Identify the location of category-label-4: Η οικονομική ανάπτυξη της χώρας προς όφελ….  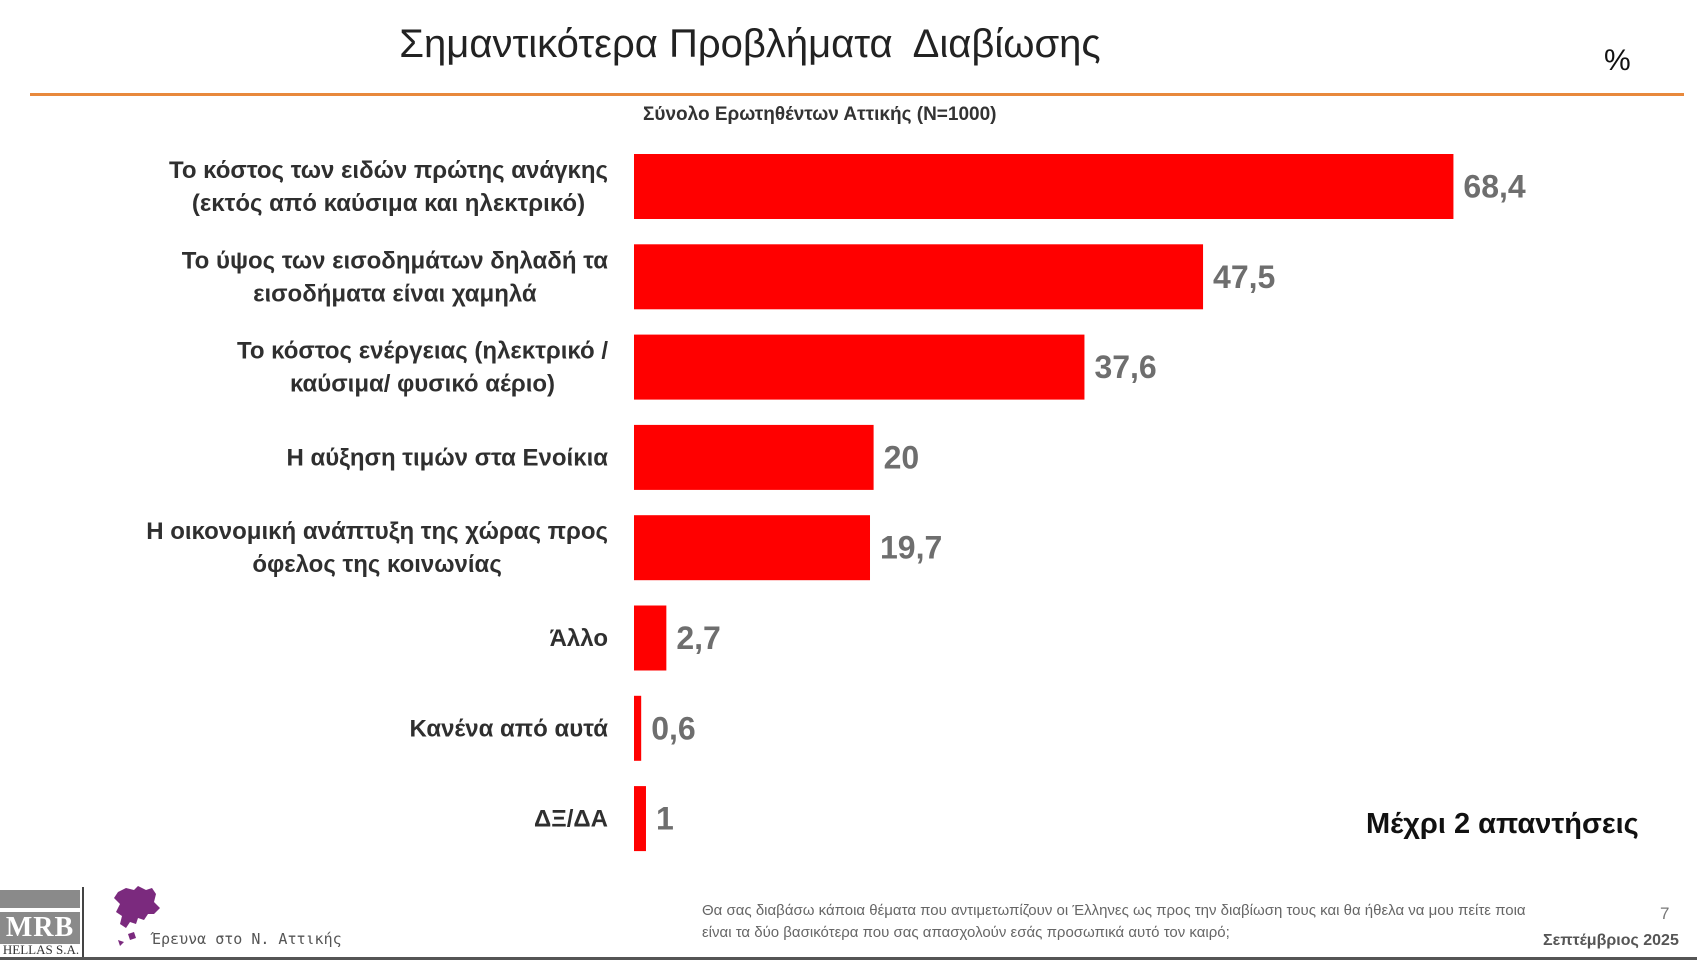
(377, 548).